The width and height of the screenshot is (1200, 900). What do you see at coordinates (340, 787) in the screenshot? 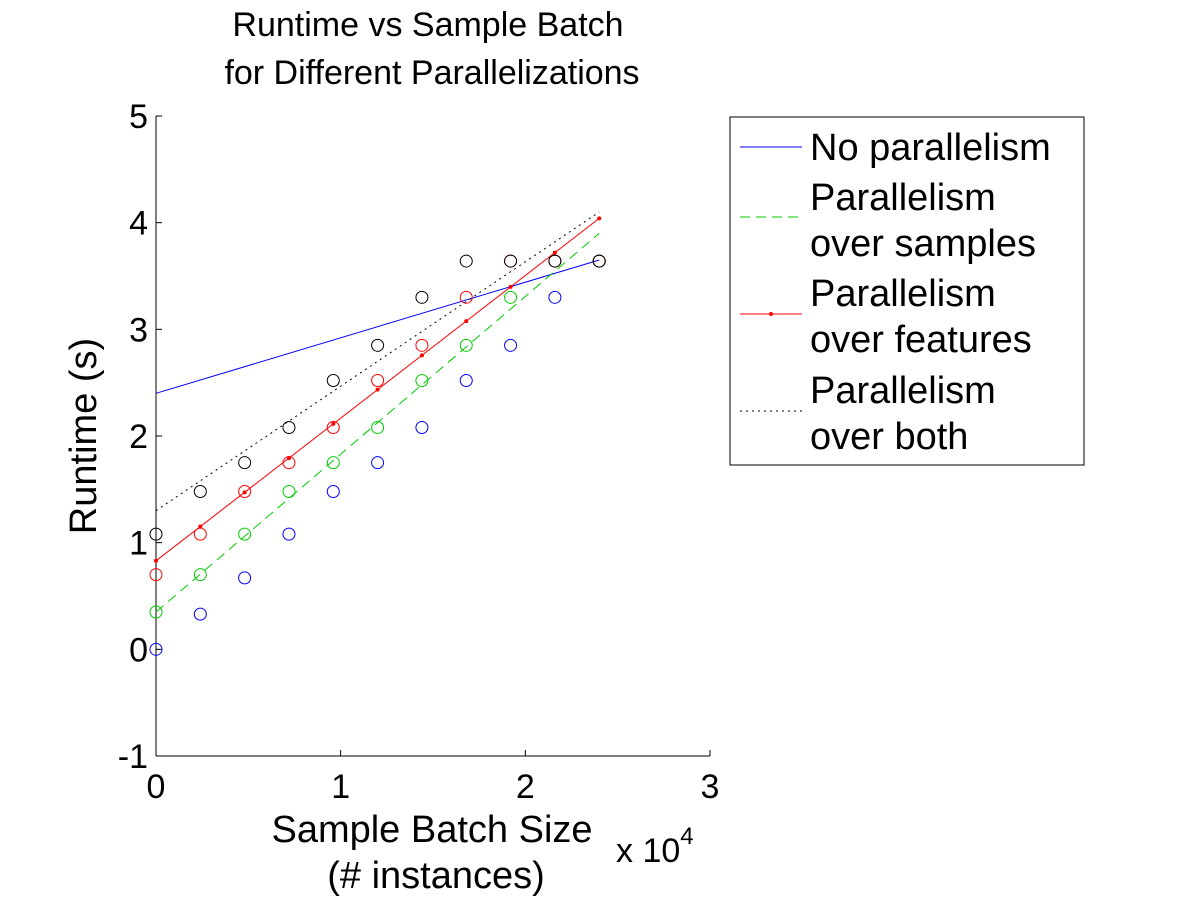
I see `x-tick-label: 1` at bounding box center [340, 787].